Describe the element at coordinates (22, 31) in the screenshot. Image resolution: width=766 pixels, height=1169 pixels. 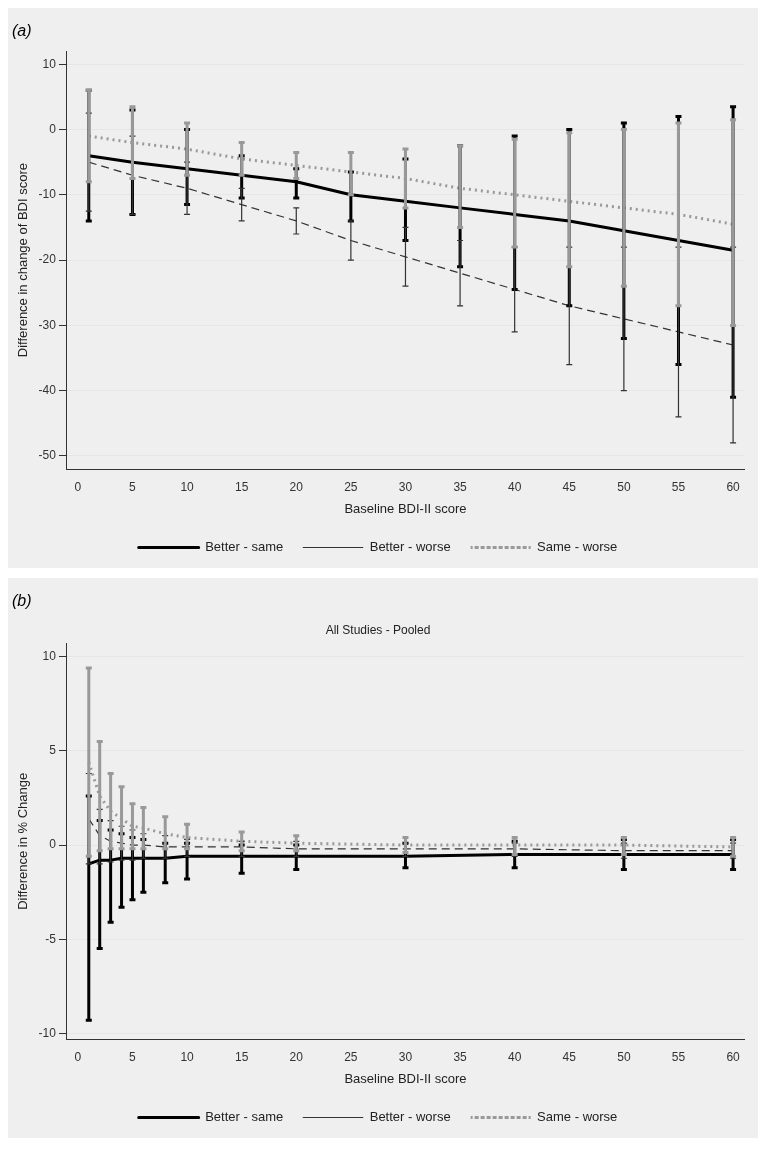
I see `chart-title: (a)` at that location.